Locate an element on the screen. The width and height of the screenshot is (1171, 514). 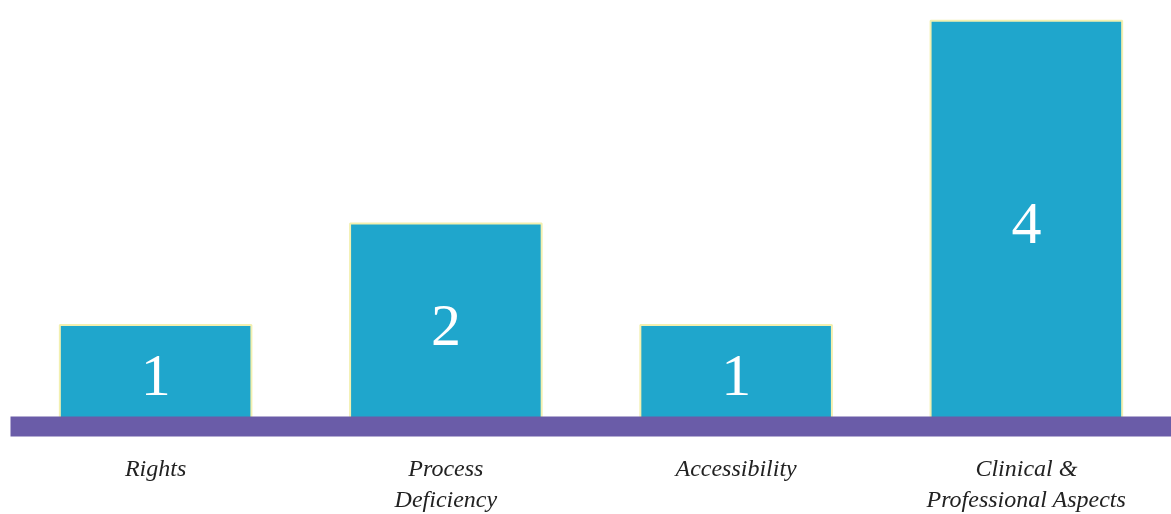
x-tick-label: Clinical & Professional Aspects is located at coordinates (1025, 483).